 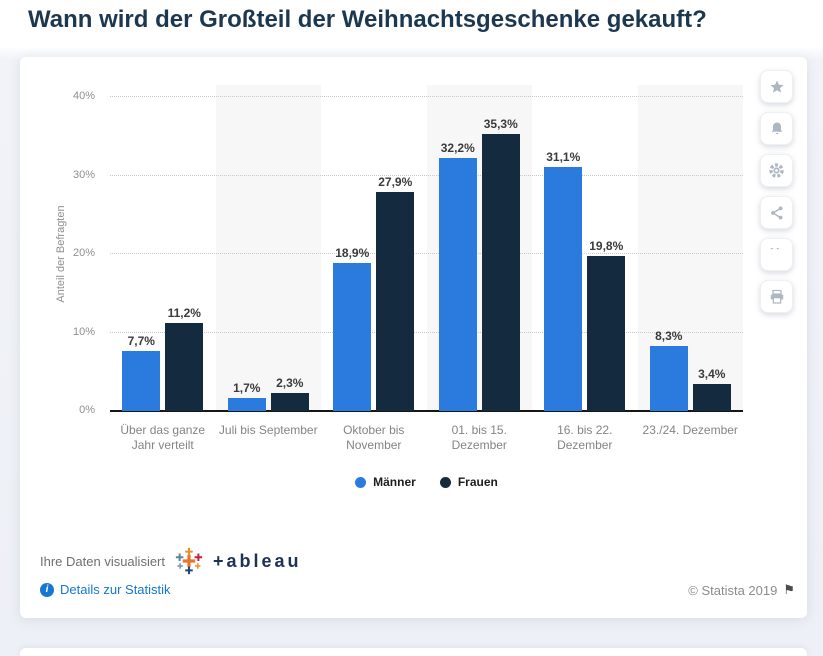 What do you see at coordinates (426, 411) in the screenshot?
I see `x-axis-baseline` at bounding box center [426, 411].